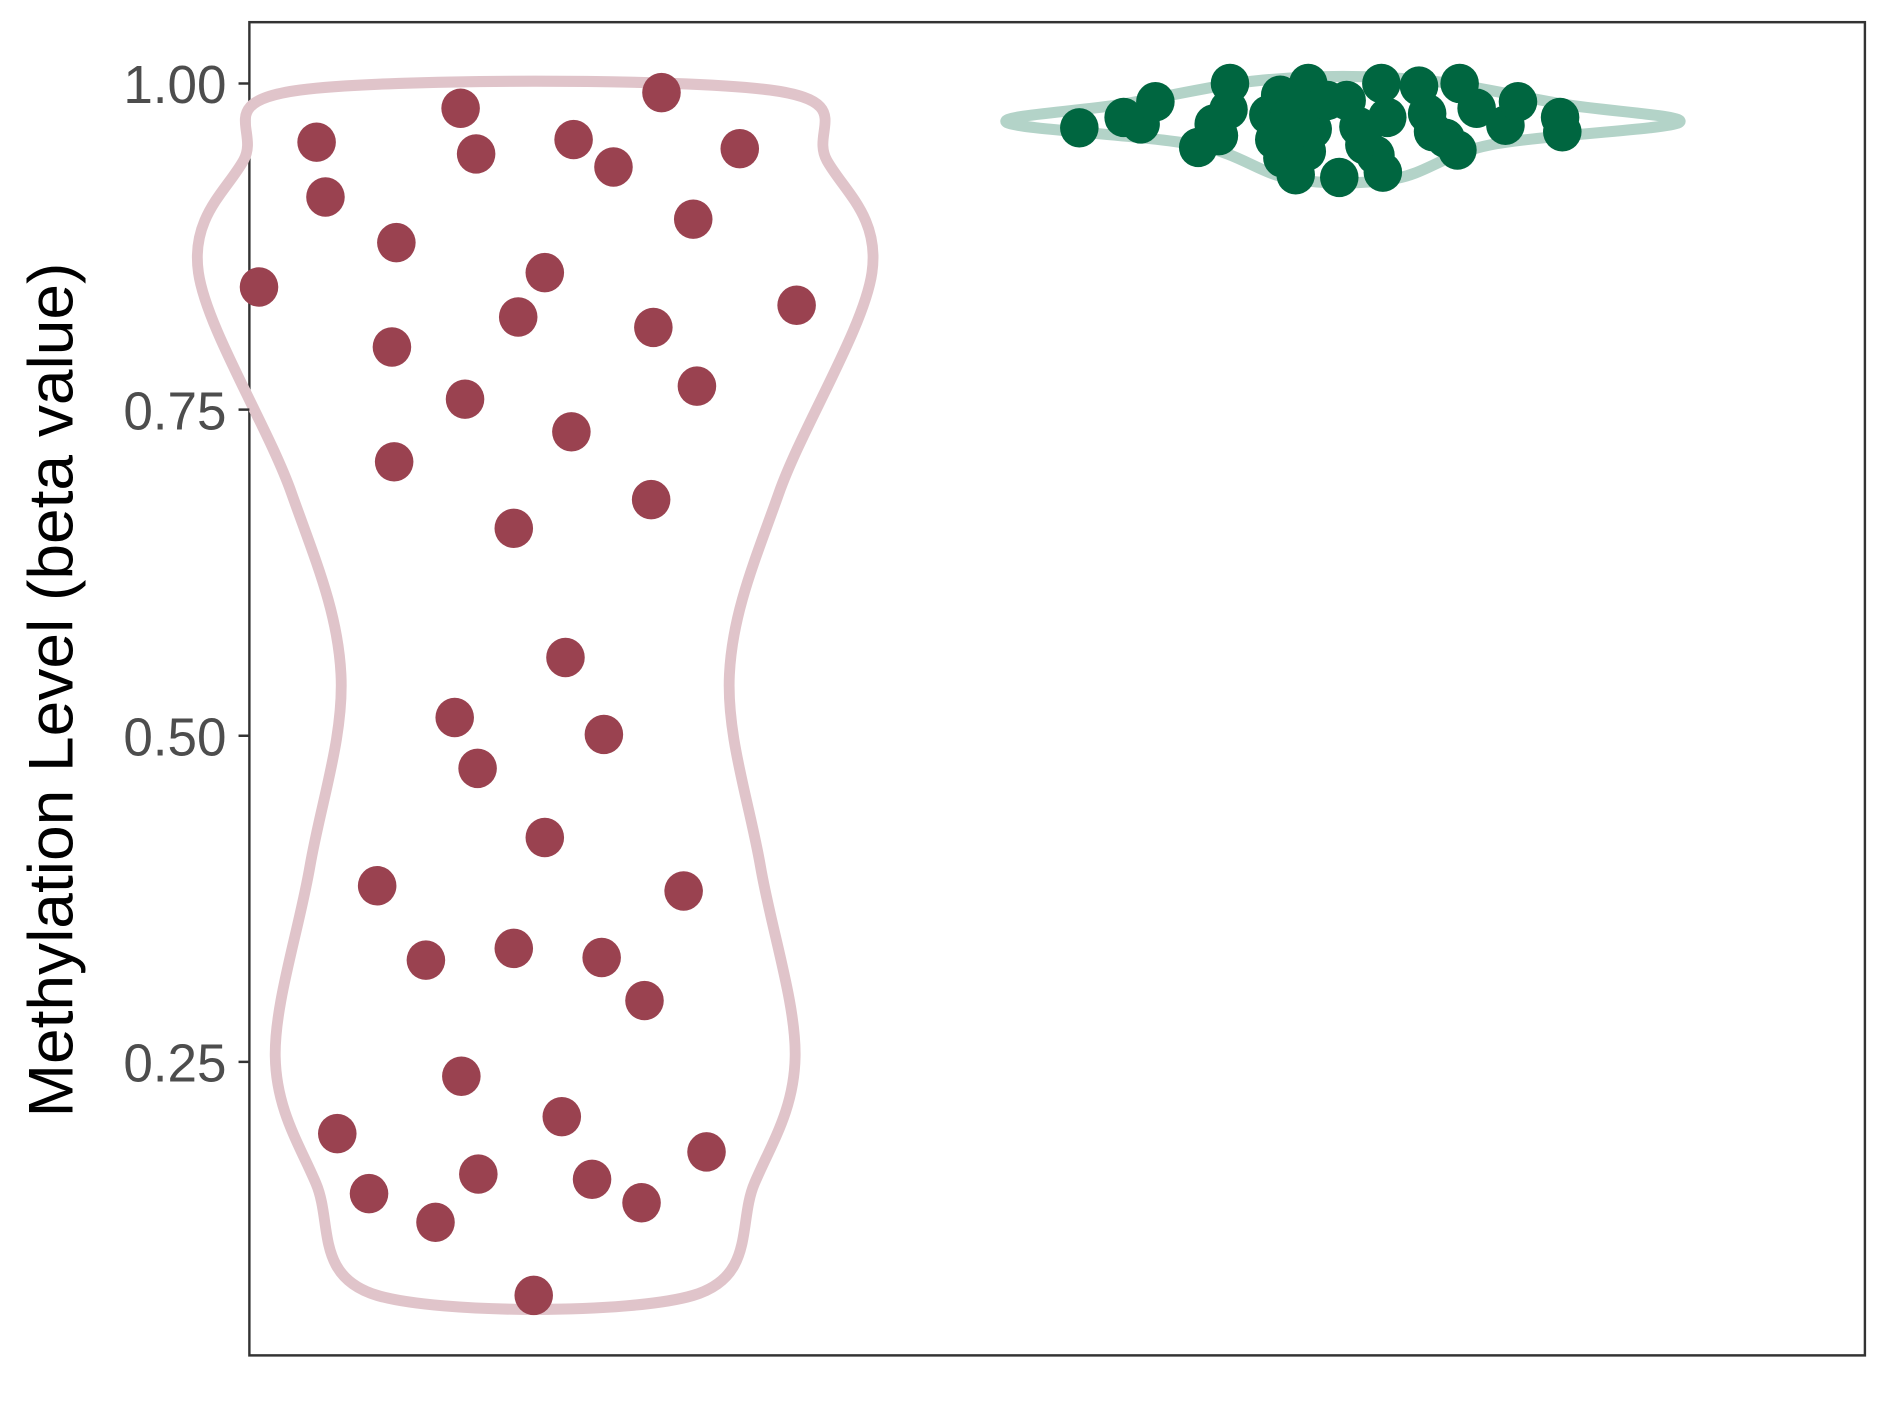  Describe the element at coordinates (186, 574) in the screenshot. I see `y-axis: 0.25 0.50 0.75 1.00` at that location.